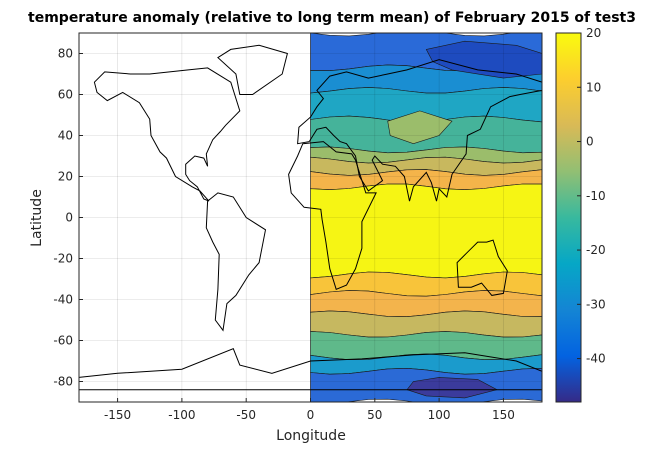 This screenshot has height=452, width=664. Describe the element at coordinates (374, 415) in the screenshot. I see `x-tick-label: 50` at that location.